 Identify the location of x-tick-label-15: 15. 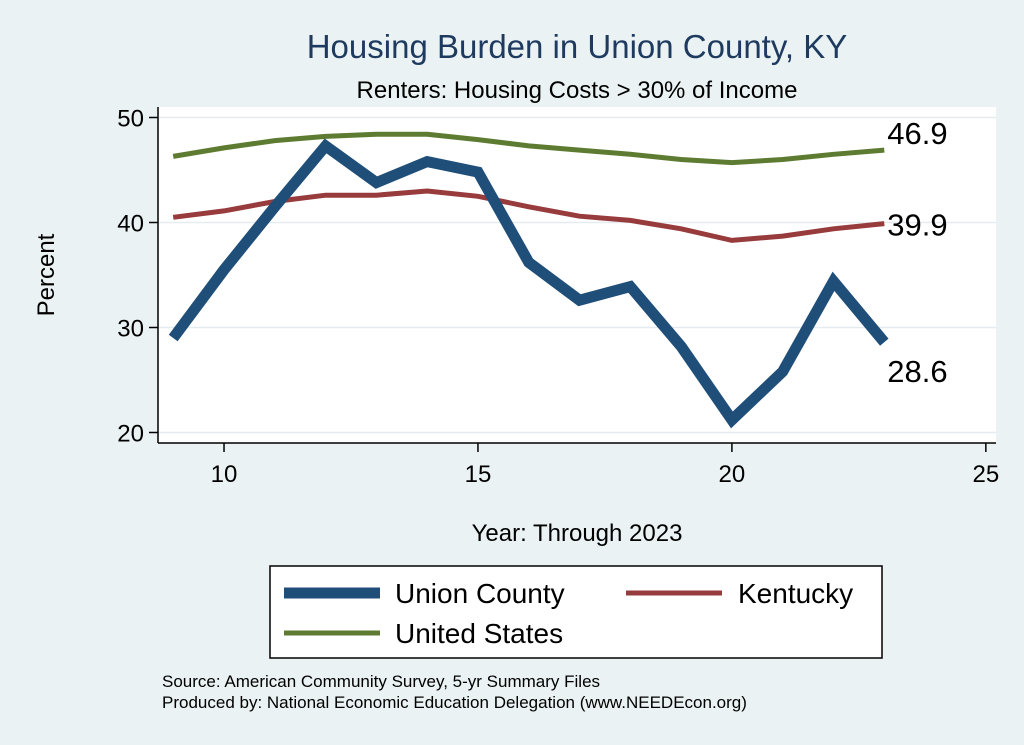
(478, 474).